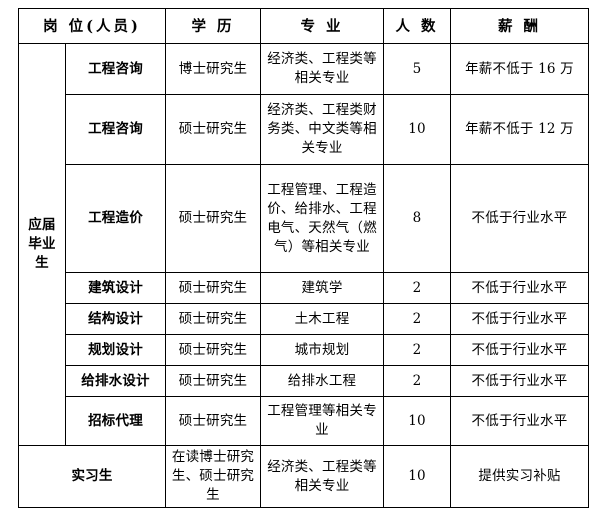 The width and height of the screenshot is (605, 508). What do you see at coordinates (92, 476) in the screenshot?
I see `category-cell-intern: 实习生` at bounding box center [92, 476].